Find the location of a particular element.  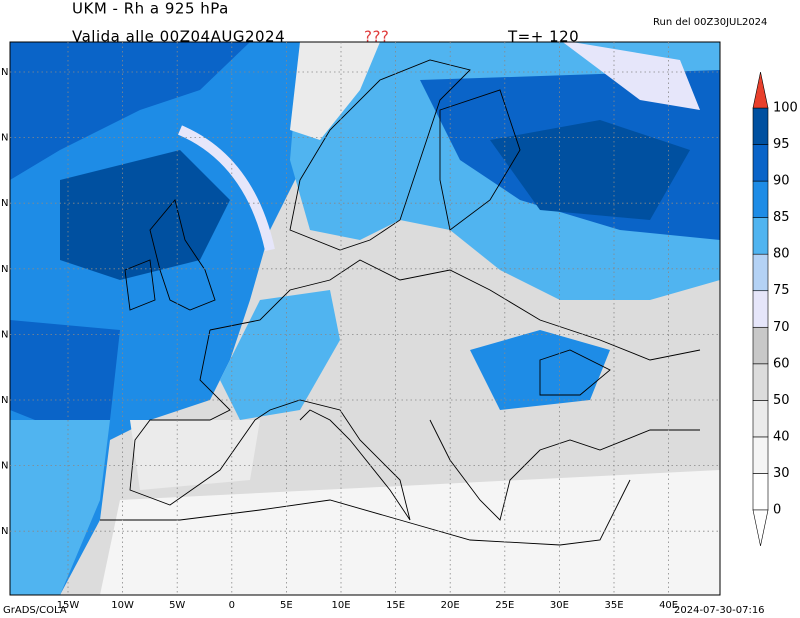

valid-time: Valida alle 00Z04AUG2024 is located at coordinates (178, 37).